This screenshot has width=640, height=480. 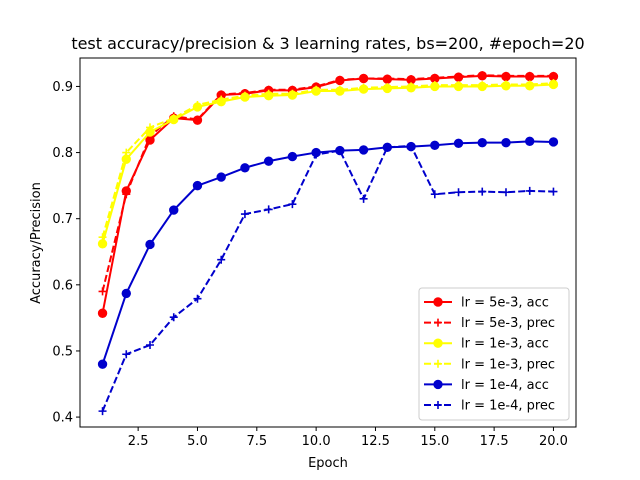 I want to click on y-tick-label: 0.8, so click(x=62, y=153).